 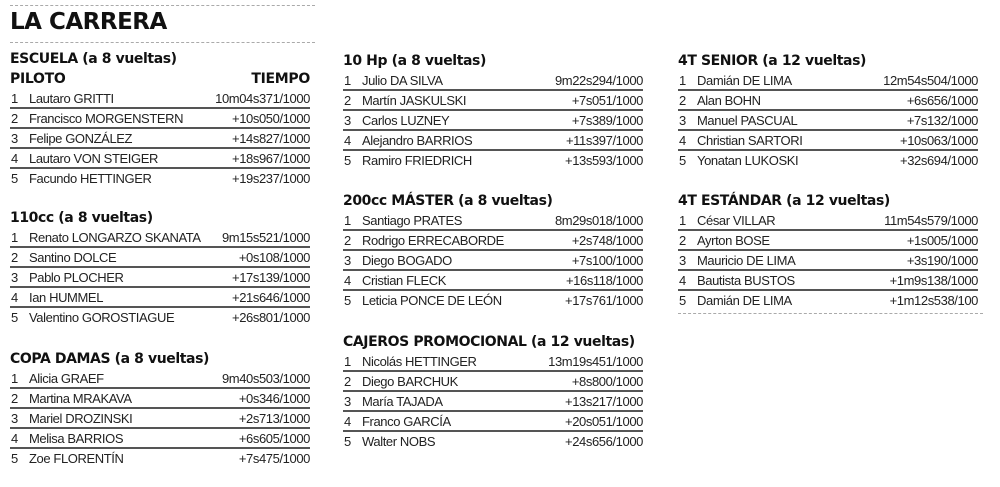 I want to click on race-time: +2s748/1000, so click(x=607, y=240).